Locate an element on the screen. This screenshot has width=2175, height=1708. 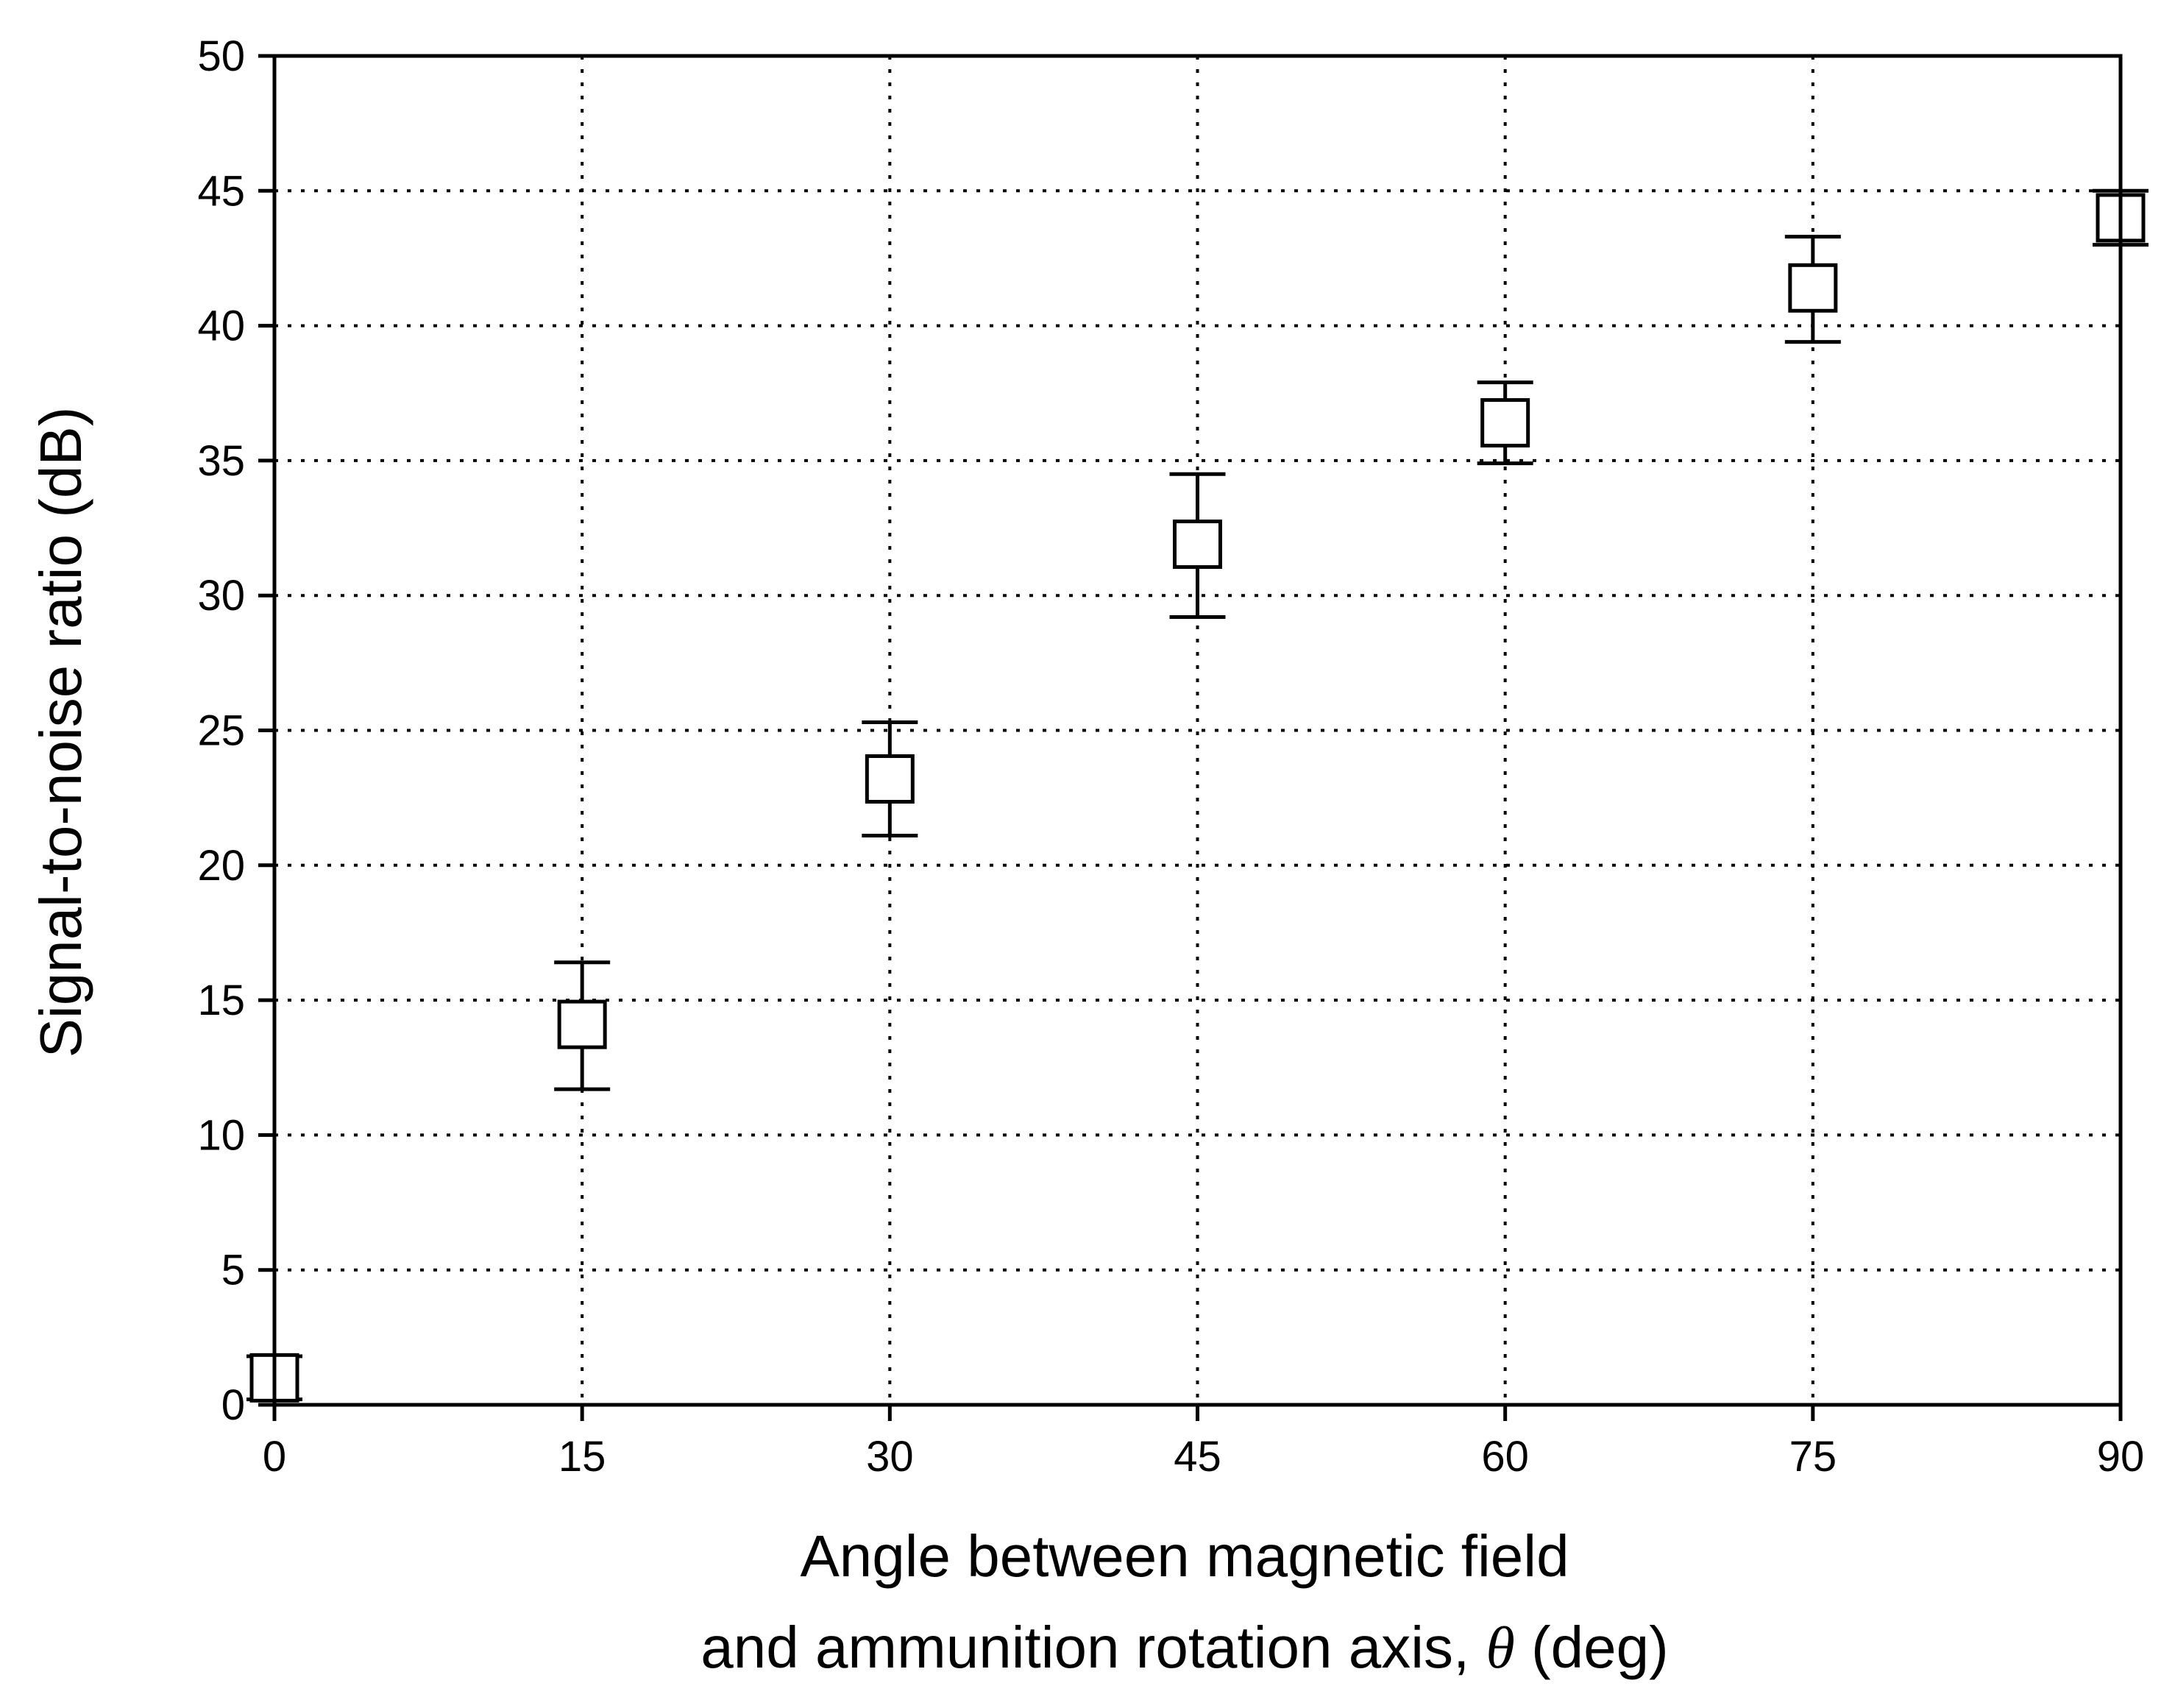
y-tick-labels: 0 5 10 15 20 25 30 35 40 45 50 is located at coordinates (221, 730).